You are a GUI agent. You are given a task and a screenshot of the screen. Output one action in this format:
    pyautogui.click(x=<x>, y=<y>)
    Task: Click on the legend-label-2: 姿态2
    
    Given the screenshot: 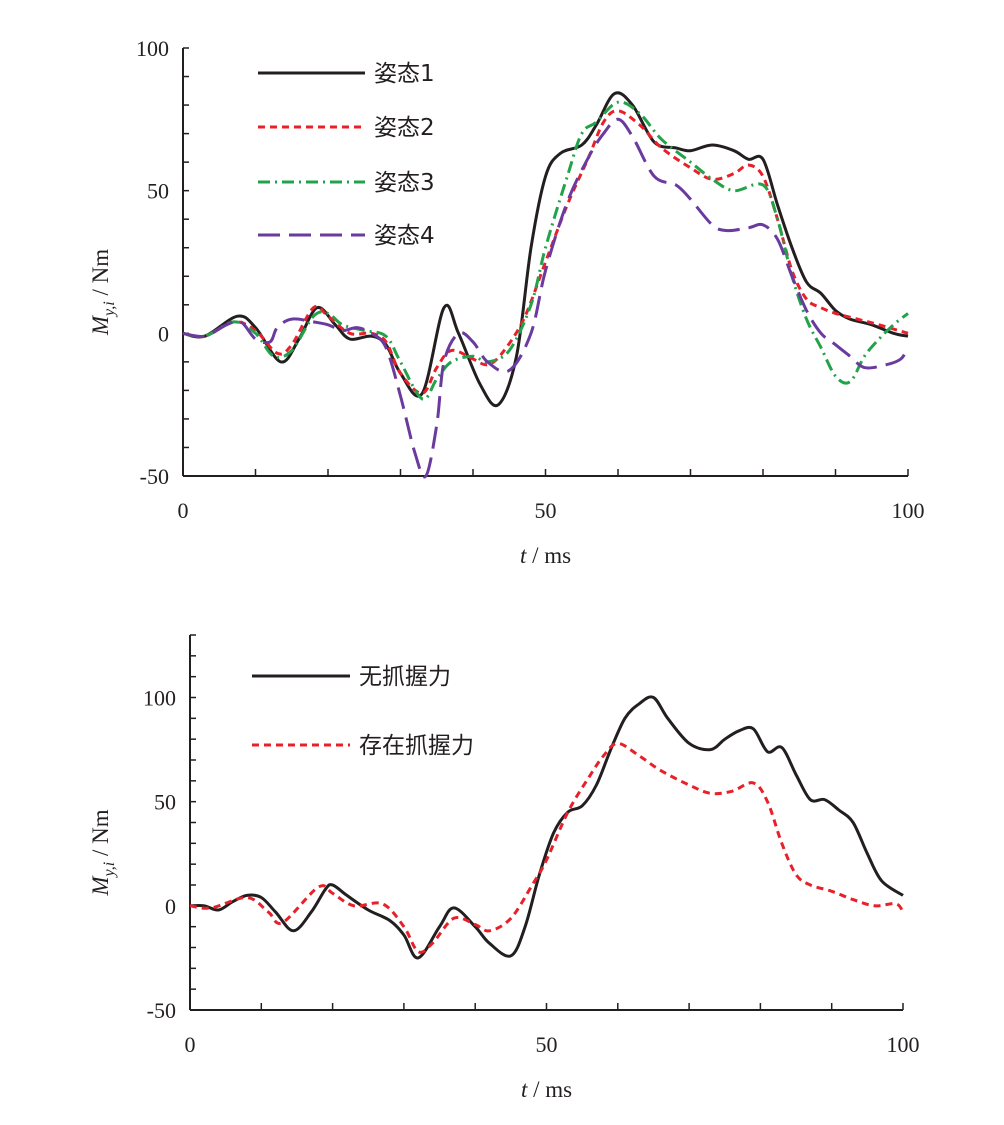 What is the action you would take?
    pyautogui.click(x=404, y=128)
    